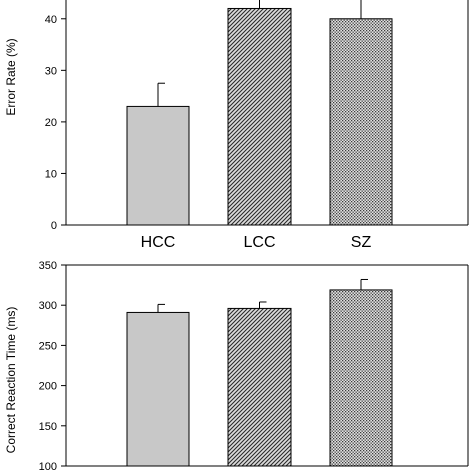 This screenshot has width=474, height=474. What do you see at coordinates (158, 389) in the screenshot?
I see `reaction-time-bar-hcc` at bounding box center [158, 389].